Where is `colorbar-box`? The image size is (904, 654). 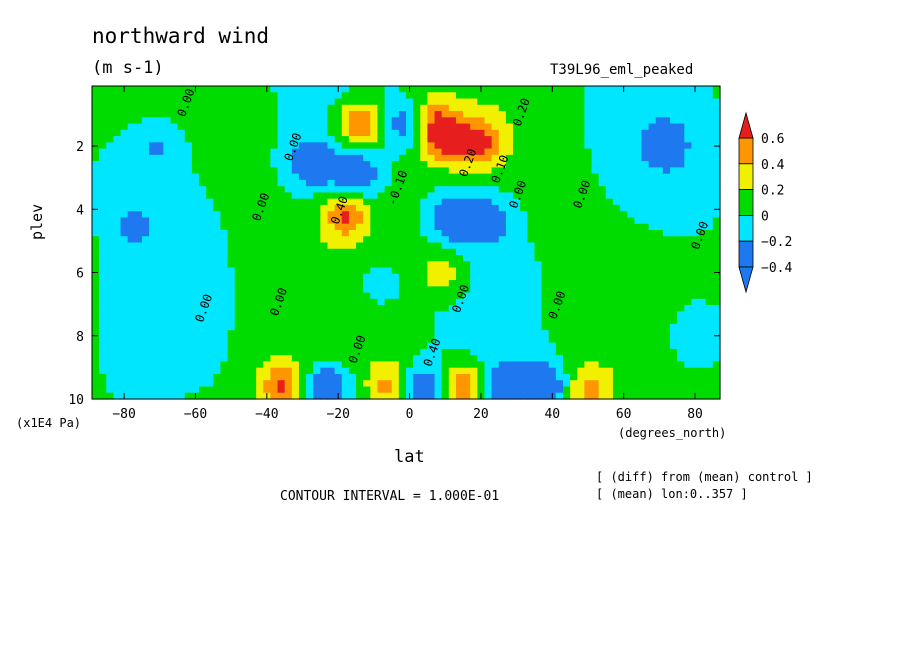
colorbar-box is located at coordinates (746, 151).